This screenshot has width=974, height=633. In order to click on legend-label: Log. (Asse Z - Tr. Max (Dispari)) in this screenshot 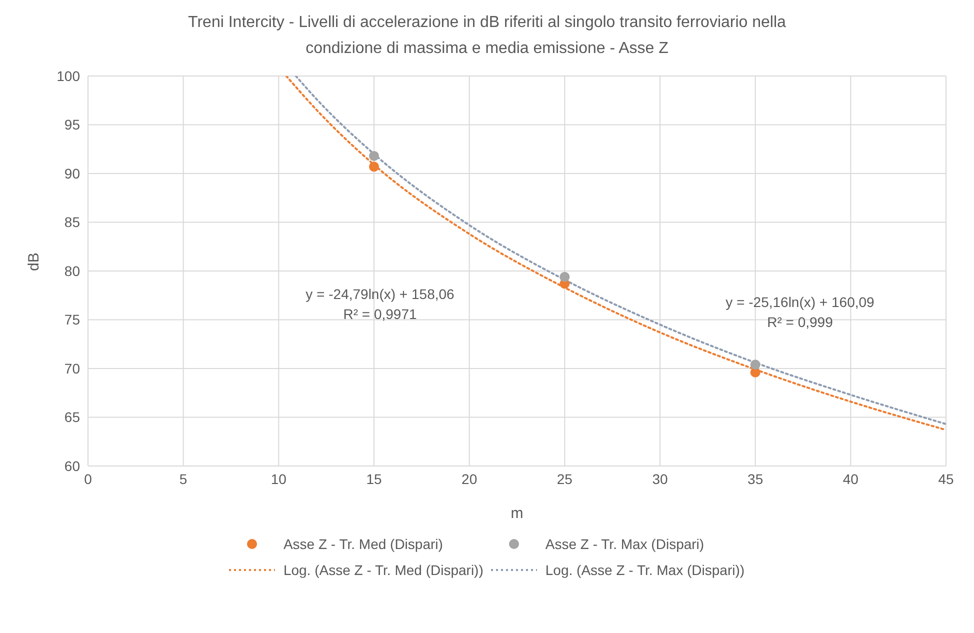, I will do `click(645, 570)`.